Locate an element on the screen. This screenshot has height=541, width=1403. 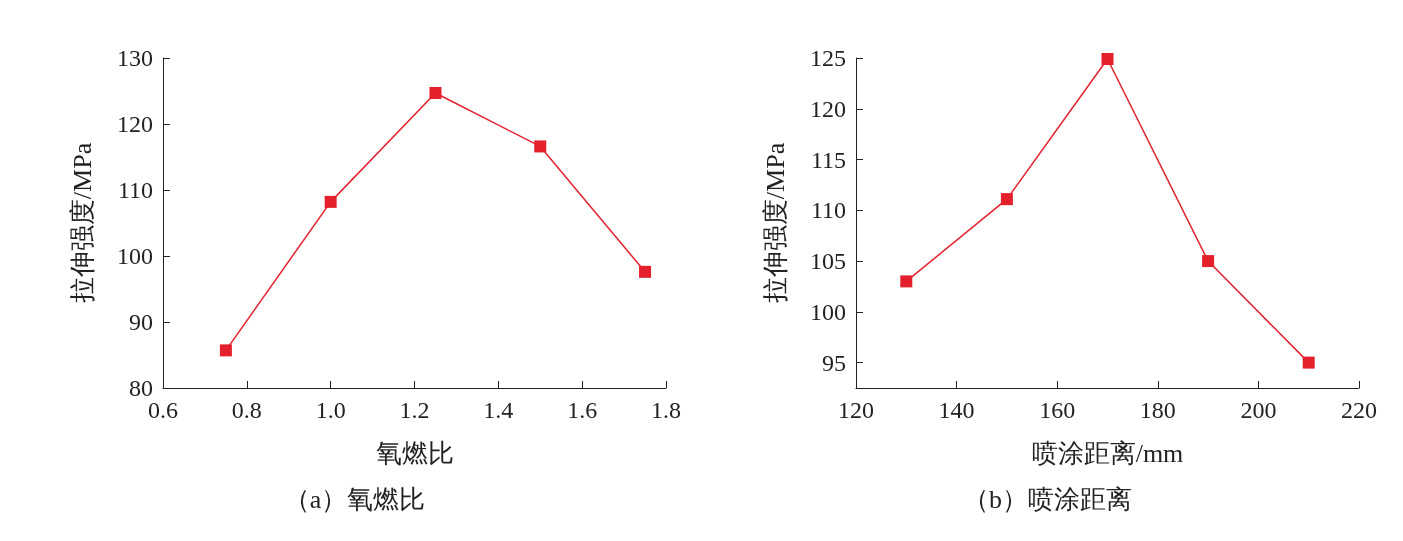
x-tick-label: 1.0 is located at coordinates (330, 410).